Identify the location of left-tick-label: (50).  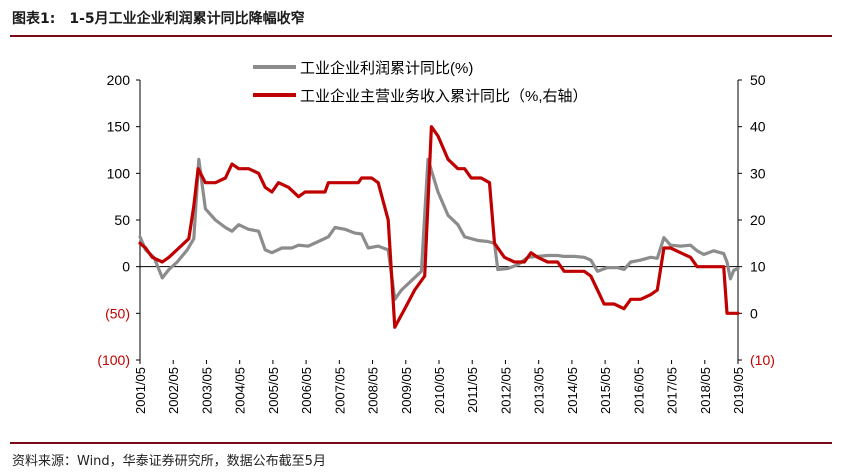
(117, 313).